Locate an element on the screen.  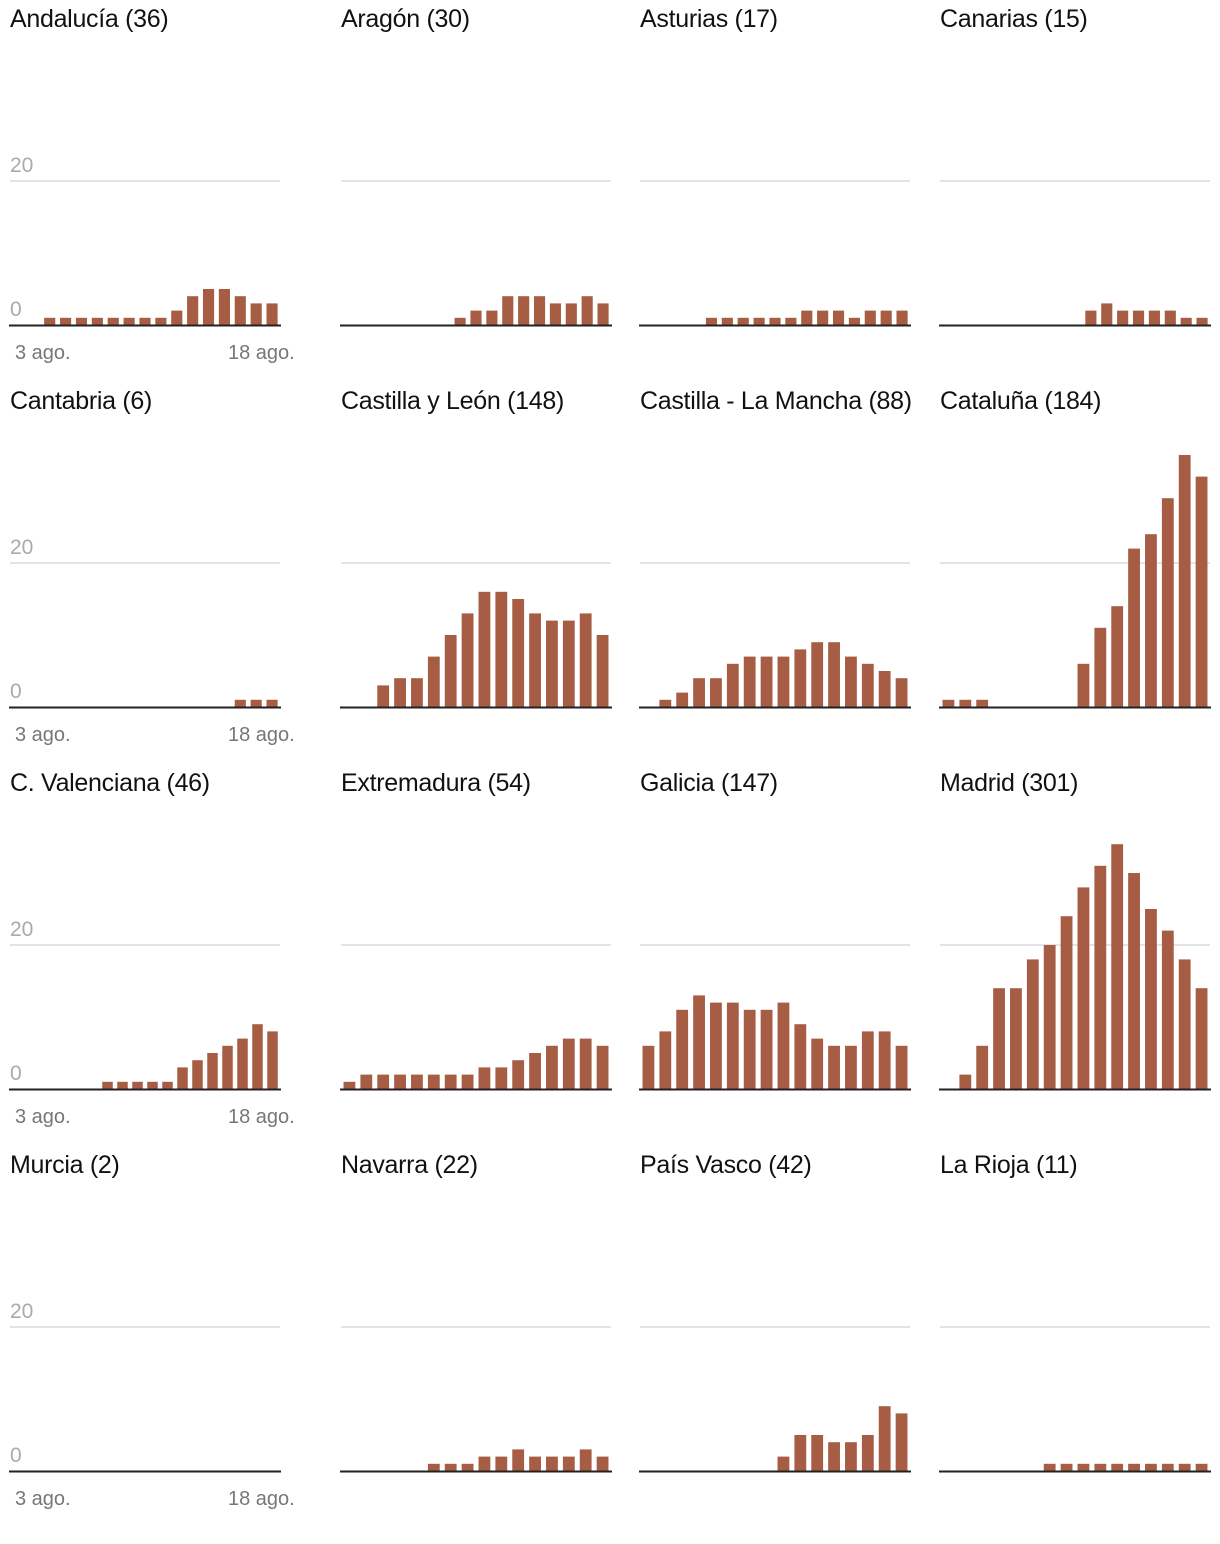
y-tick-label: 20 is located at coordinates (21, 929).